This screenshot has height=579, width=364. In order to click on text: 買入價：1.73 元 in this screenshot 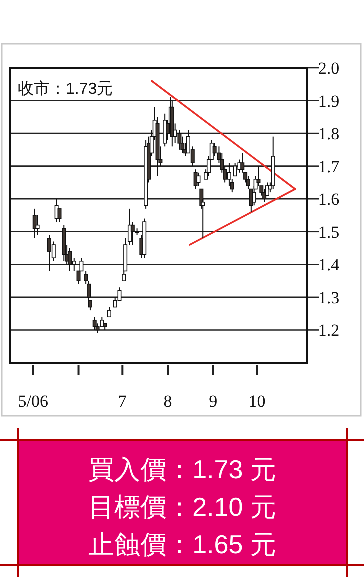, I will do `click(182, 469)`.